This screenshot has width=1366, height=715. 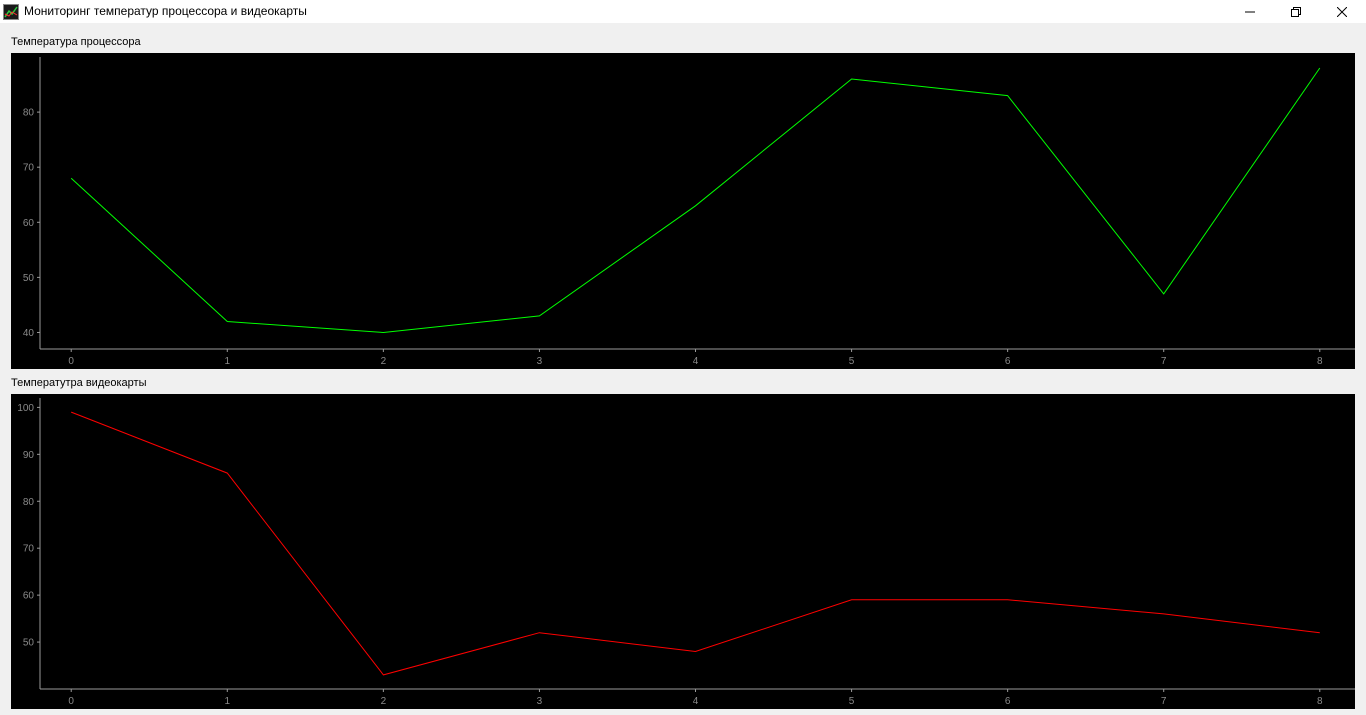 I want to click on restore-icon, so click(x=1296, y=11).